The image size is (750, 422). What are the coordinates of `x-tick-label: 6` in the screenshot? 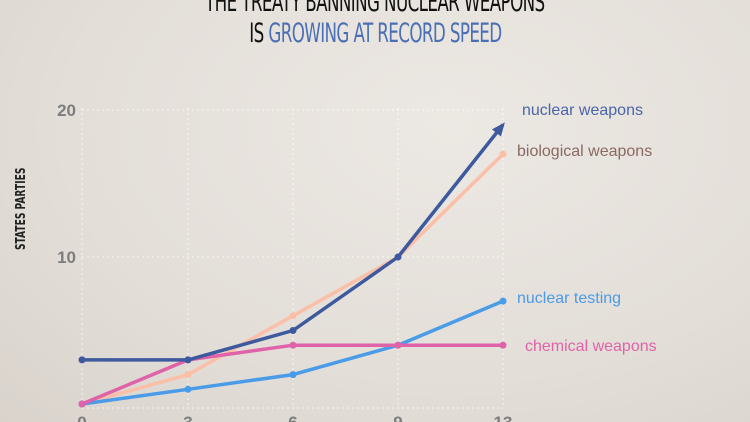 It's located at (292, 417).